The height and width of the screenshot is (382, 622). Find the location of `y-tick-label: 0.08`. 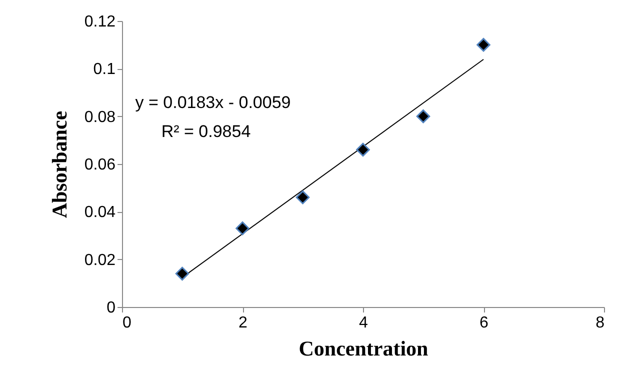

y-tick-label: 0.08 is located at coordinates (100, 117).